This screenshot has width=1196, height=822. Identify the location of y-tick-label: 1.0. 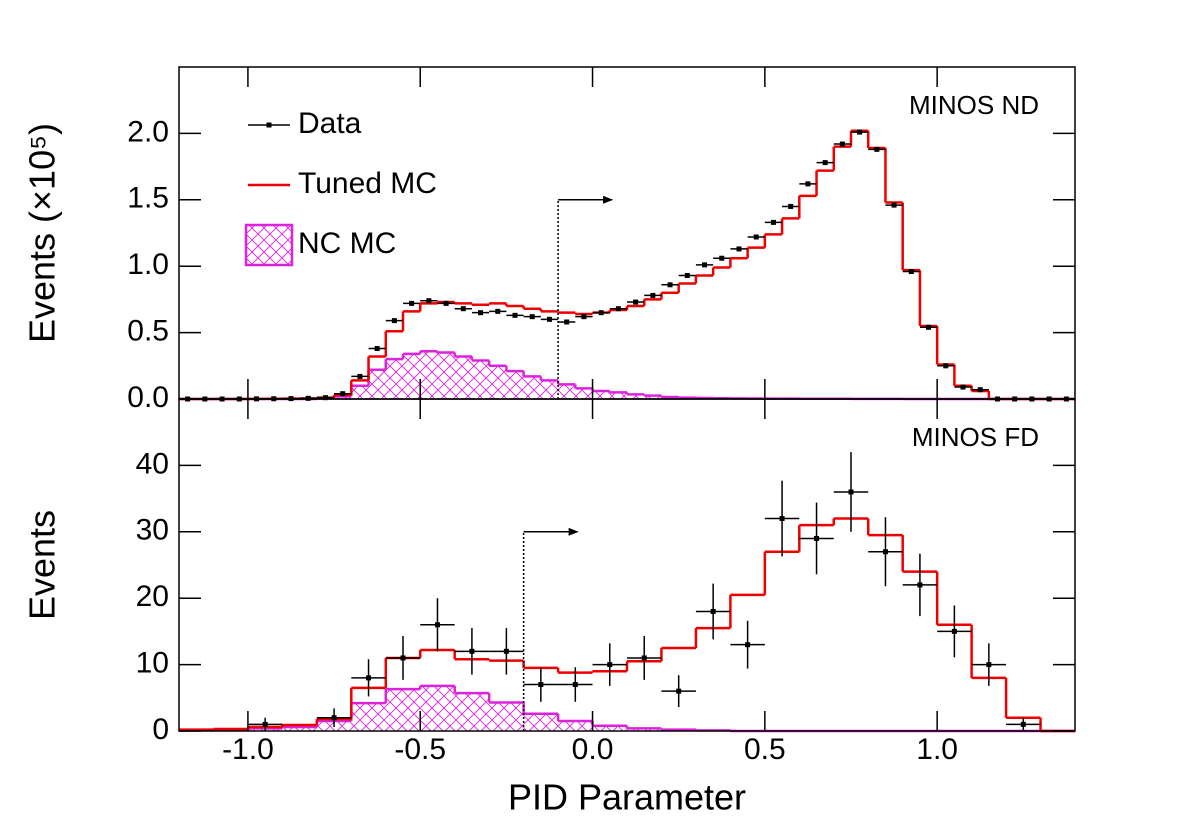
(148, 264).